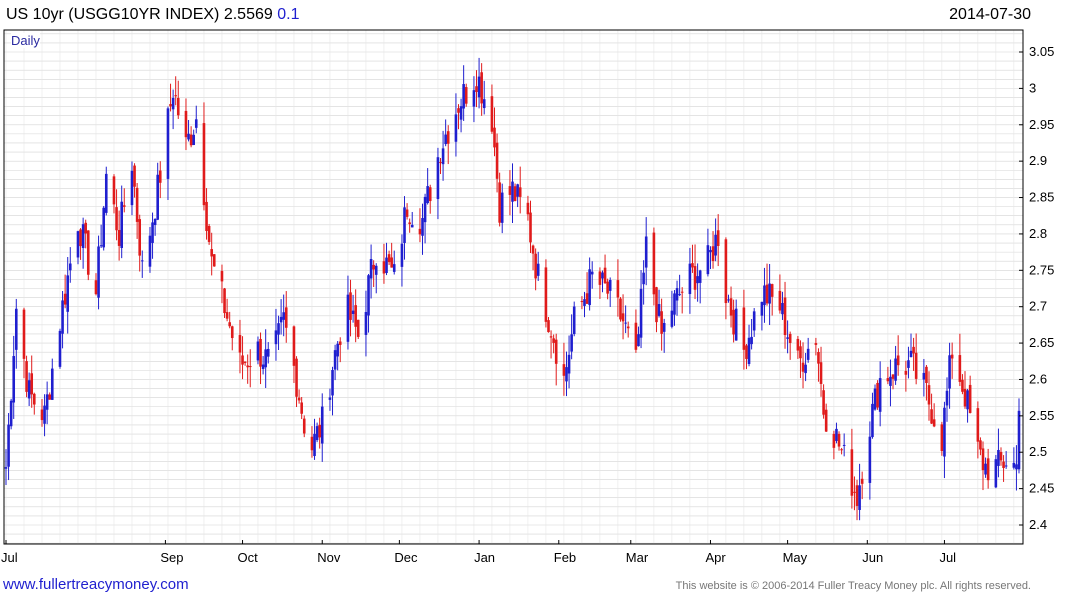  Describe the element at coordinates (565, 557) in the screenshot. I see `x-tick-label: Feb` at that location.